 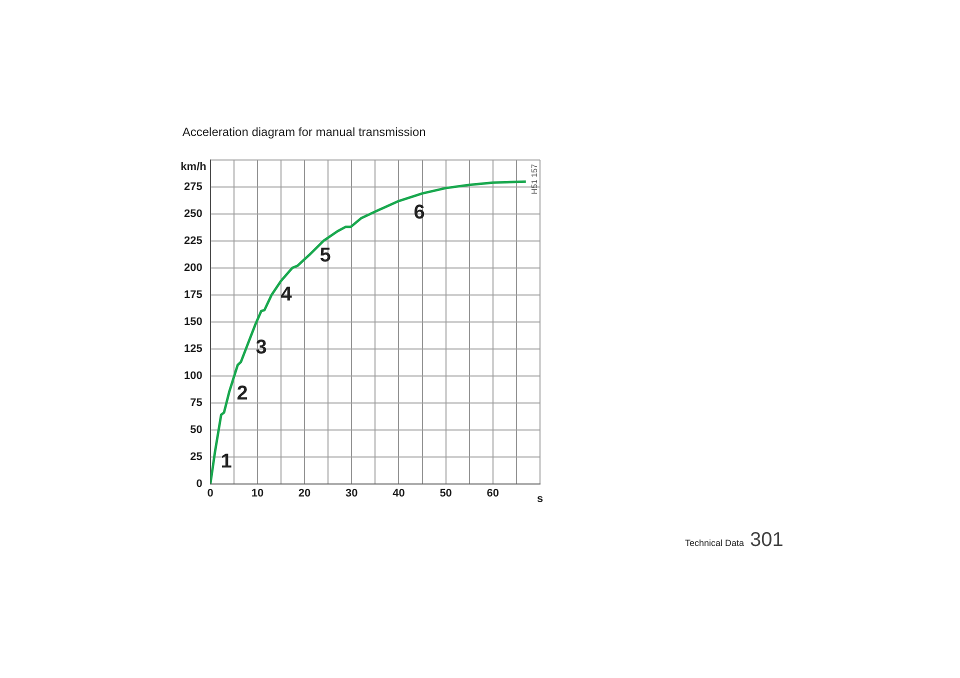 I want to click on x-tick-label: 0, so click(x=210, y=493).